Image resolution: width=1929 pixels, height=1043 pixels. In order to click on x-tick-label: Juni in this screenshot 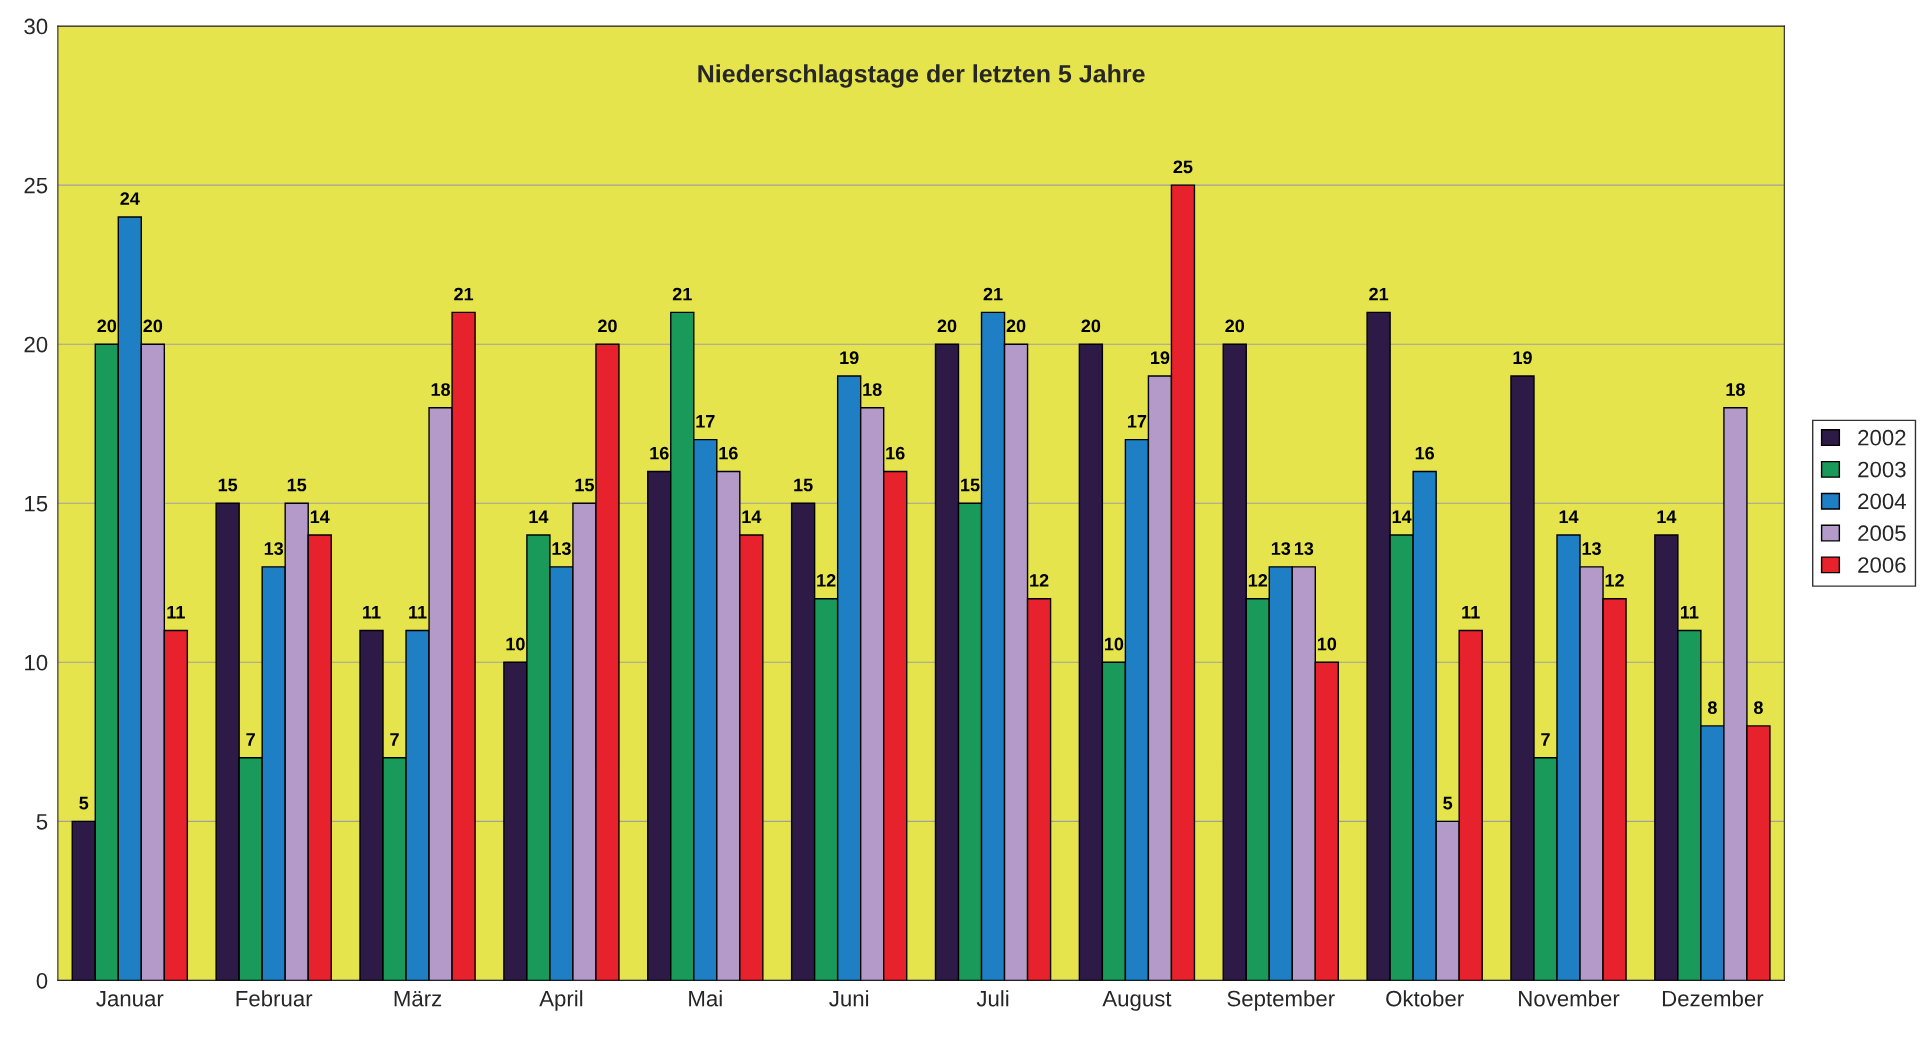, I will do `click(849, 998)`.